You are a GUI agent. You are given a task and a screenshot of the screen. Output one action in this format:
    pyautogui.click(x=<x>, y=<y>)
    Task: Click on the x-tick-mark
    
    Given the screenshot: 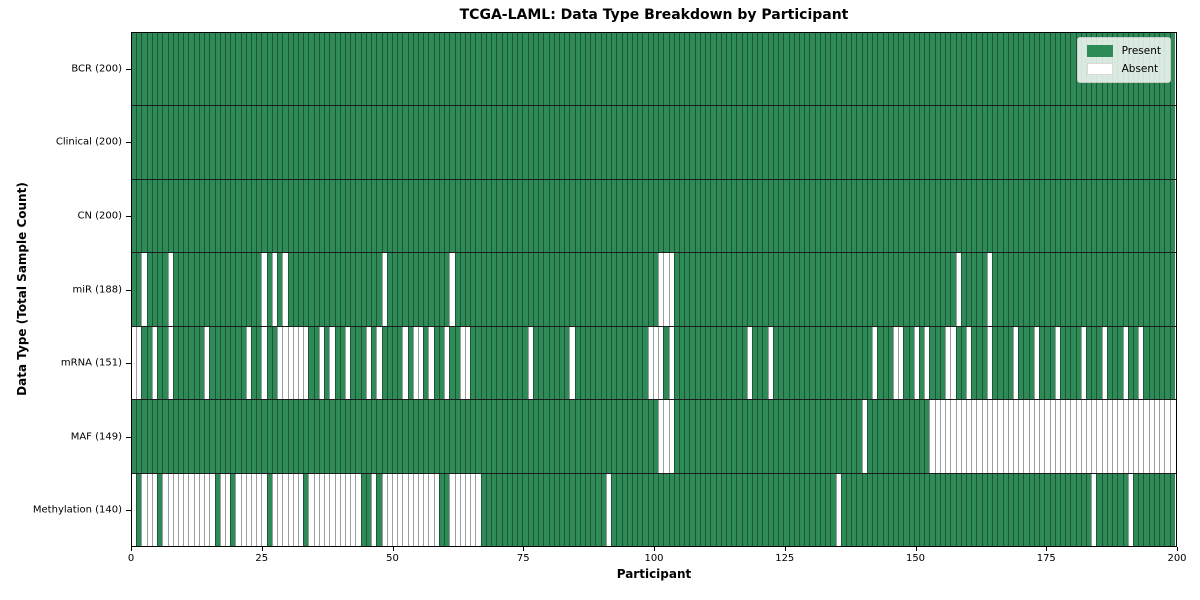 What is the action you would take?
    pyautogui.click(x=785, y=549)
    